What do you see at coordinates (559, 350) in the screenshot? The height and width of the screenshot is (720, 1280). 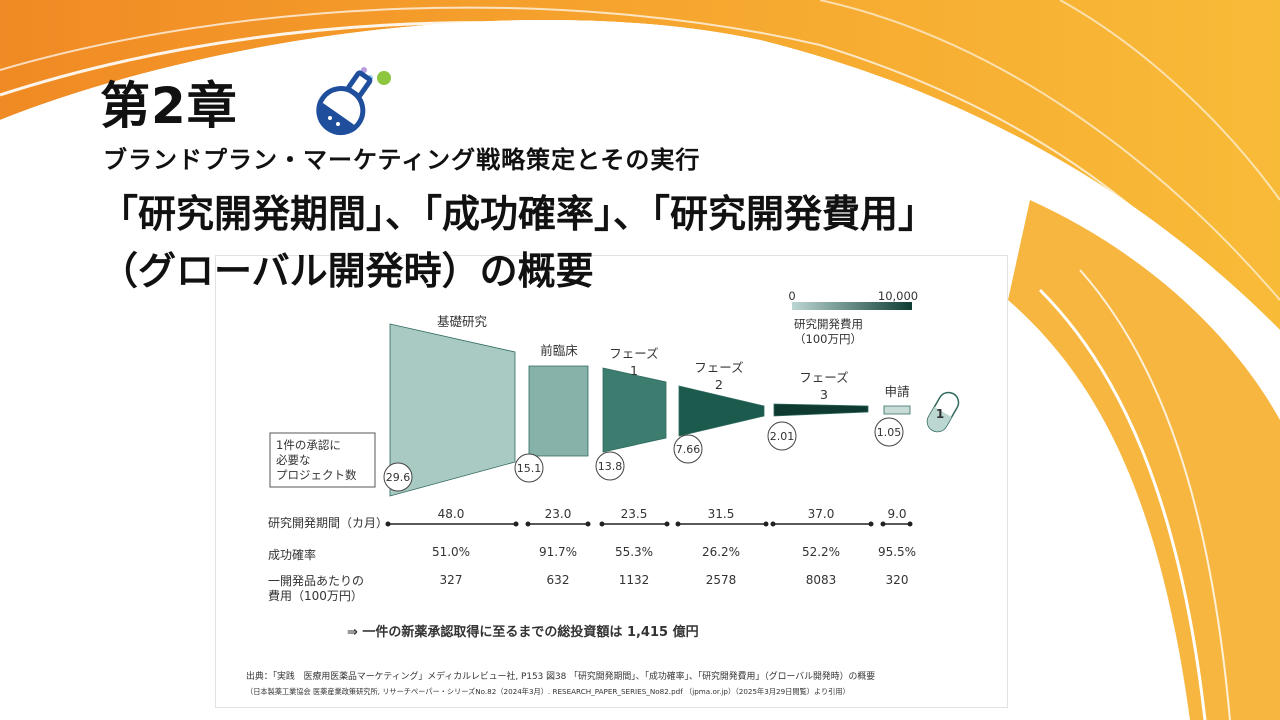 I see `stage-label: 前臨床` at bounding box center [559, 350].